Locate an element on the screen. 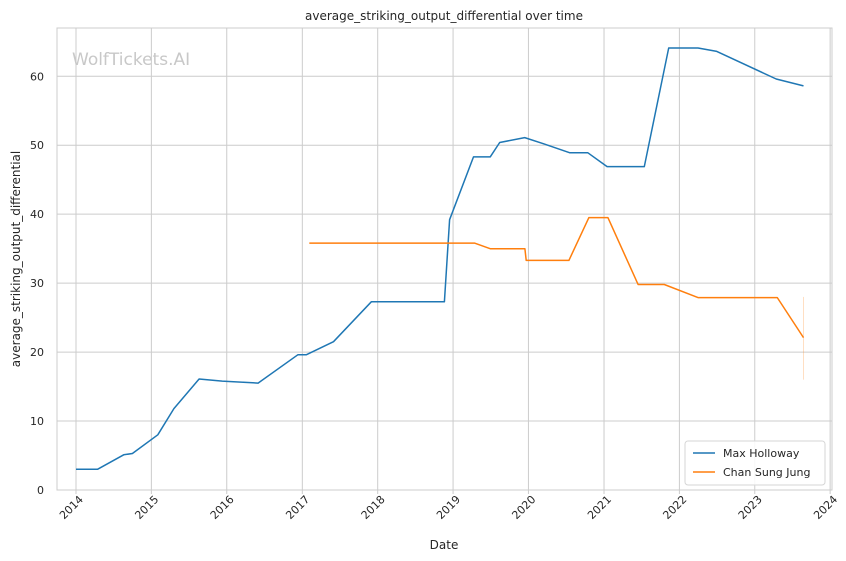 The width and height of the screenshot is (846, 561). y-tick-label: 10 is located at coordinates (37, 421).